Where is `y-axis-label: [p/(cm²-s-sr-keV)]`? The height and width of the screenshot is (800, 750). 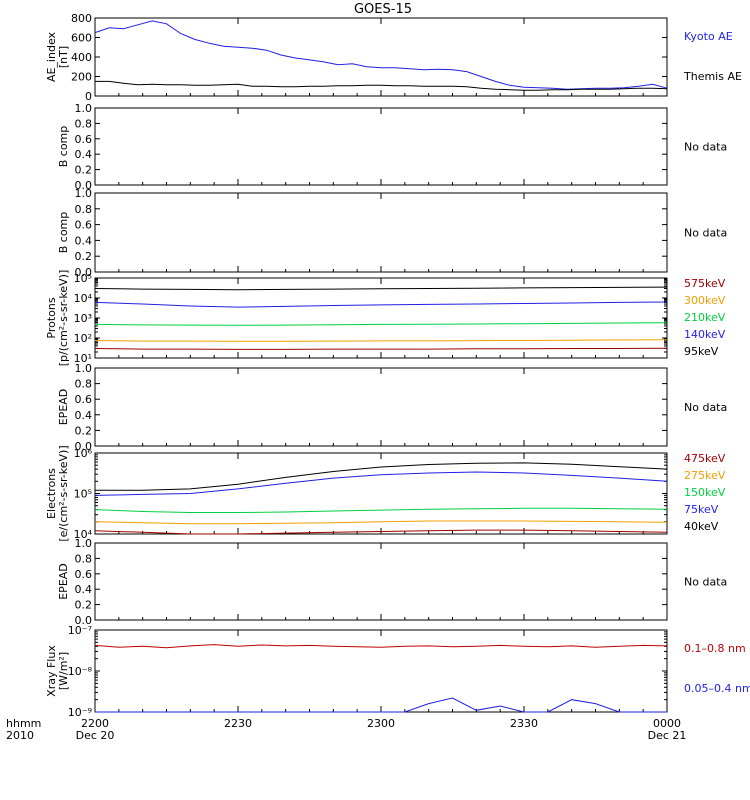 y-axis-label: [p/(cm²-s-sr-keV)] is located at coordinates (63, 318).